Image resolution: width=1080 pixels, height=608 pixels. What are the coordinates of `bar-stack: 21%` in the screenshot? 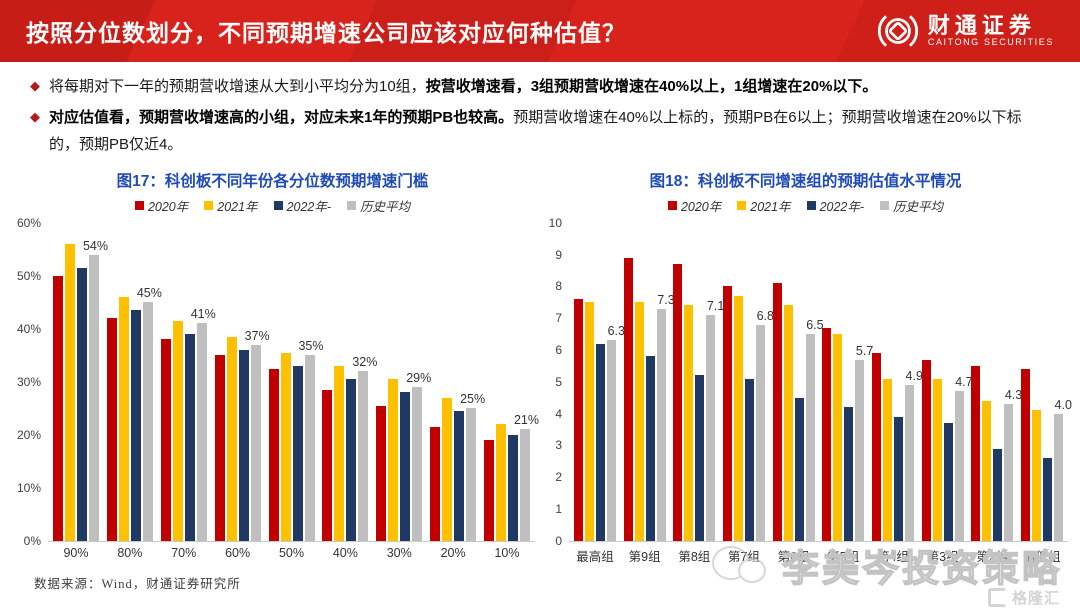 It's located at (511, 382).